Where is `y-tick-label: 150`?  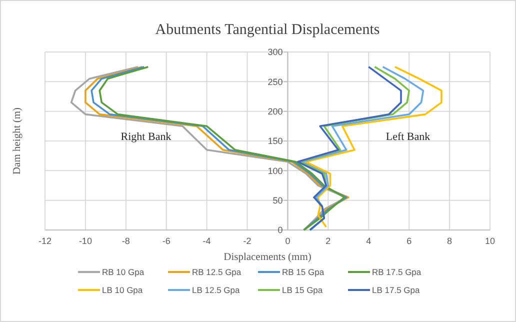
y-tick-label: 150 is located at coordinates (275, 141).